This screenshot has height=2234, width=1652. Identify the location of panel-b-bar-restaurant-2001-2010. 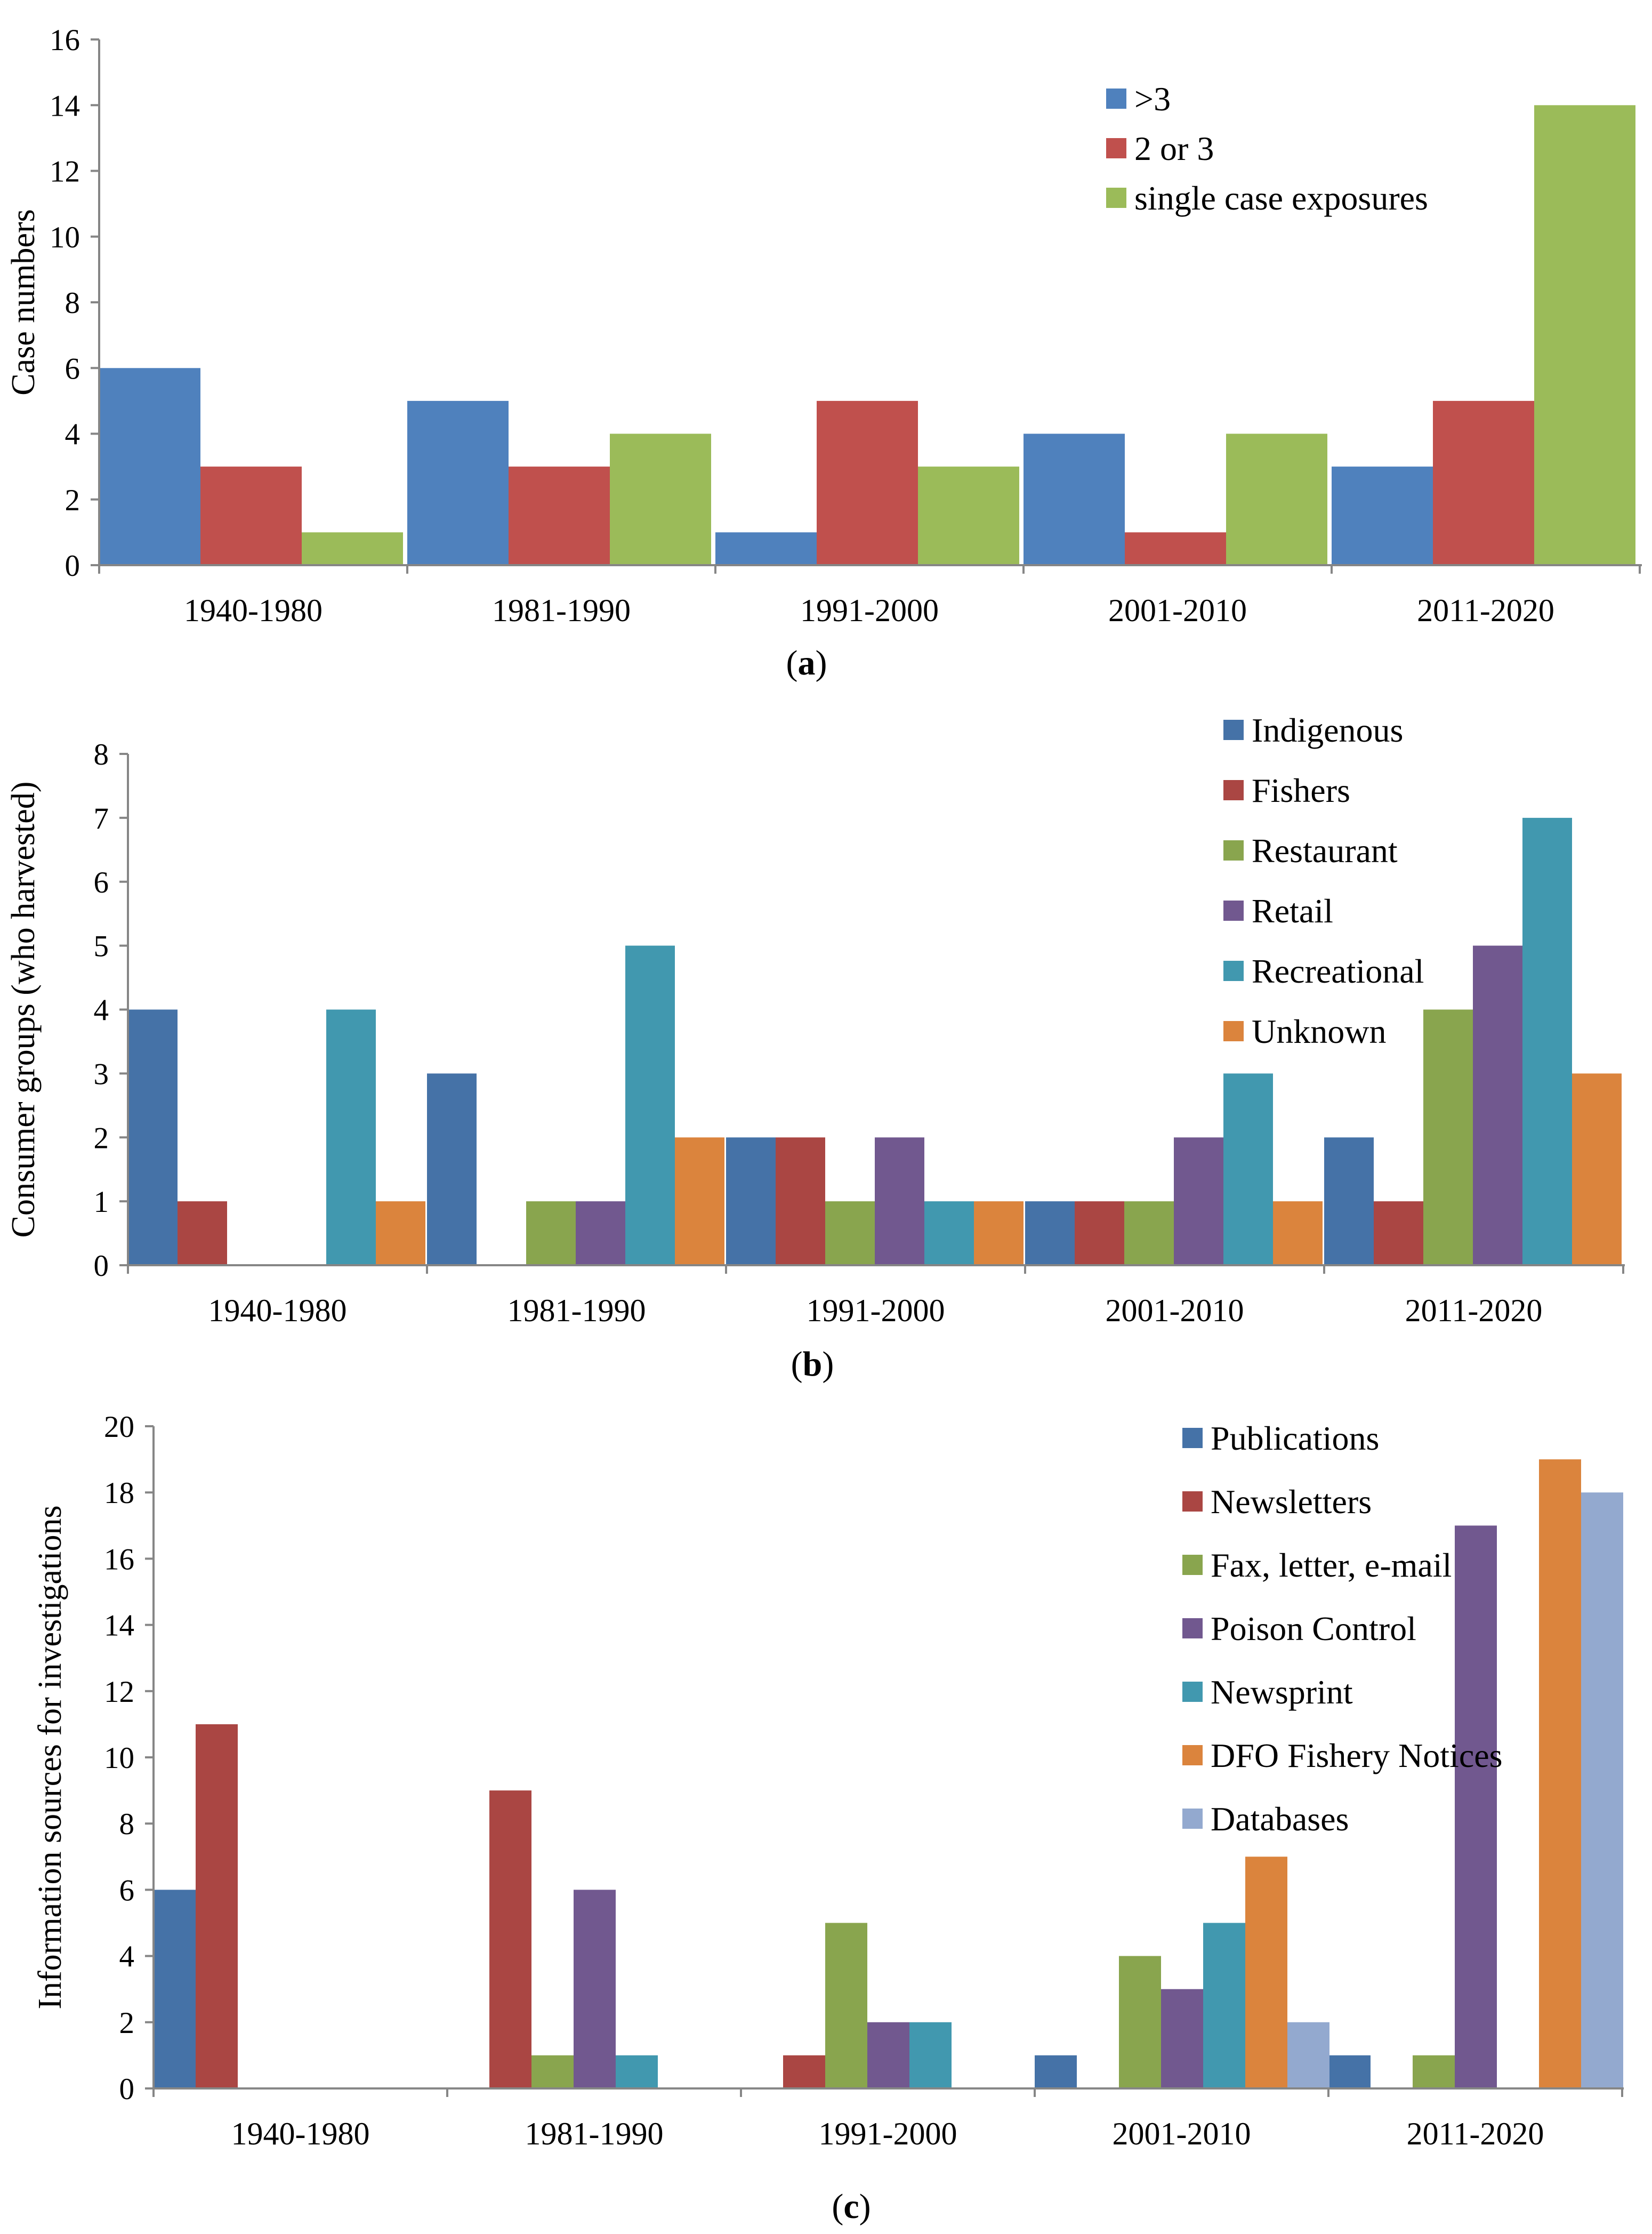
(1149, 1233).